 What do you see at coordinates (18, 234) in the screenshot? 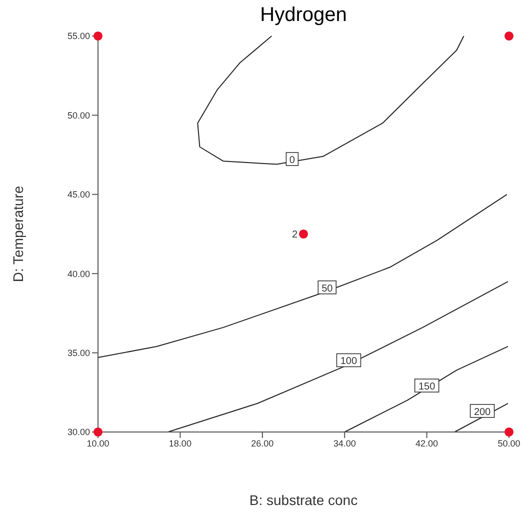
I see `y-axis-title: D: Temperature` at bounding box center [18, 234].